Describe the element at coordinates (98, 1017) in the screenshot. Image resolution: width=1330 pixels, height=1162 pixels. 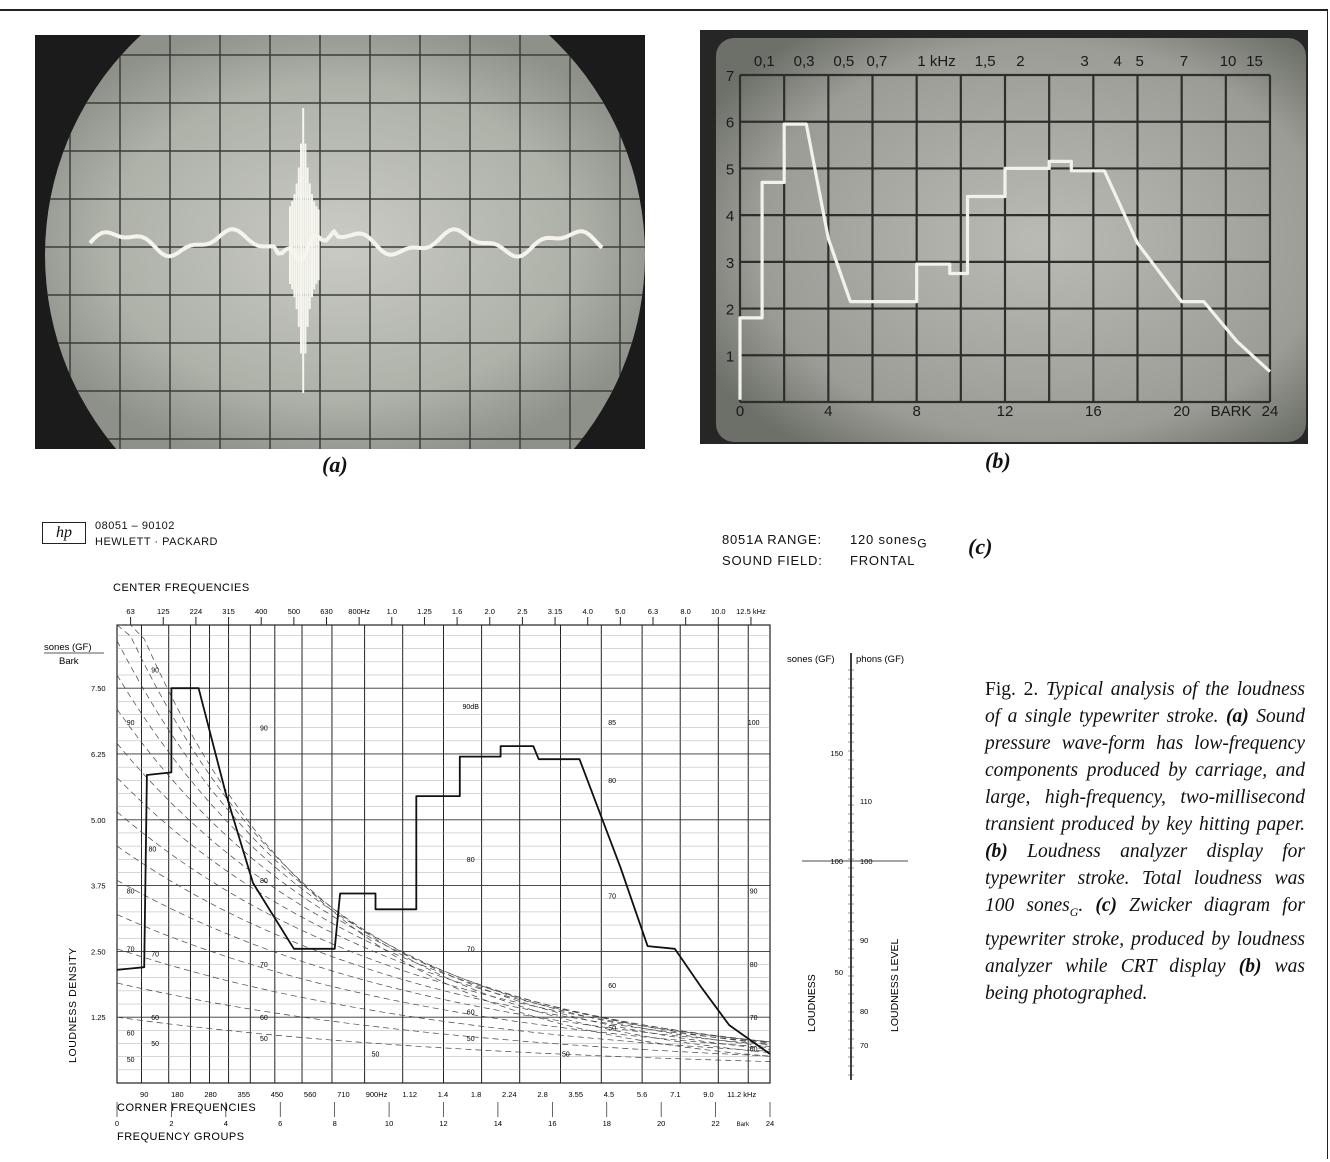
I see `y-tick-label: 1.25` at that location.